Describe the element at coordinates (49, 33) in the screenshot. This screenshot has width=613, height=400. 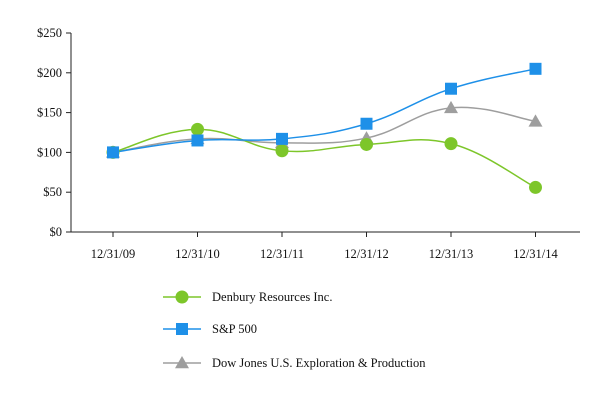
I see `y-tick-label: $250` at that location.